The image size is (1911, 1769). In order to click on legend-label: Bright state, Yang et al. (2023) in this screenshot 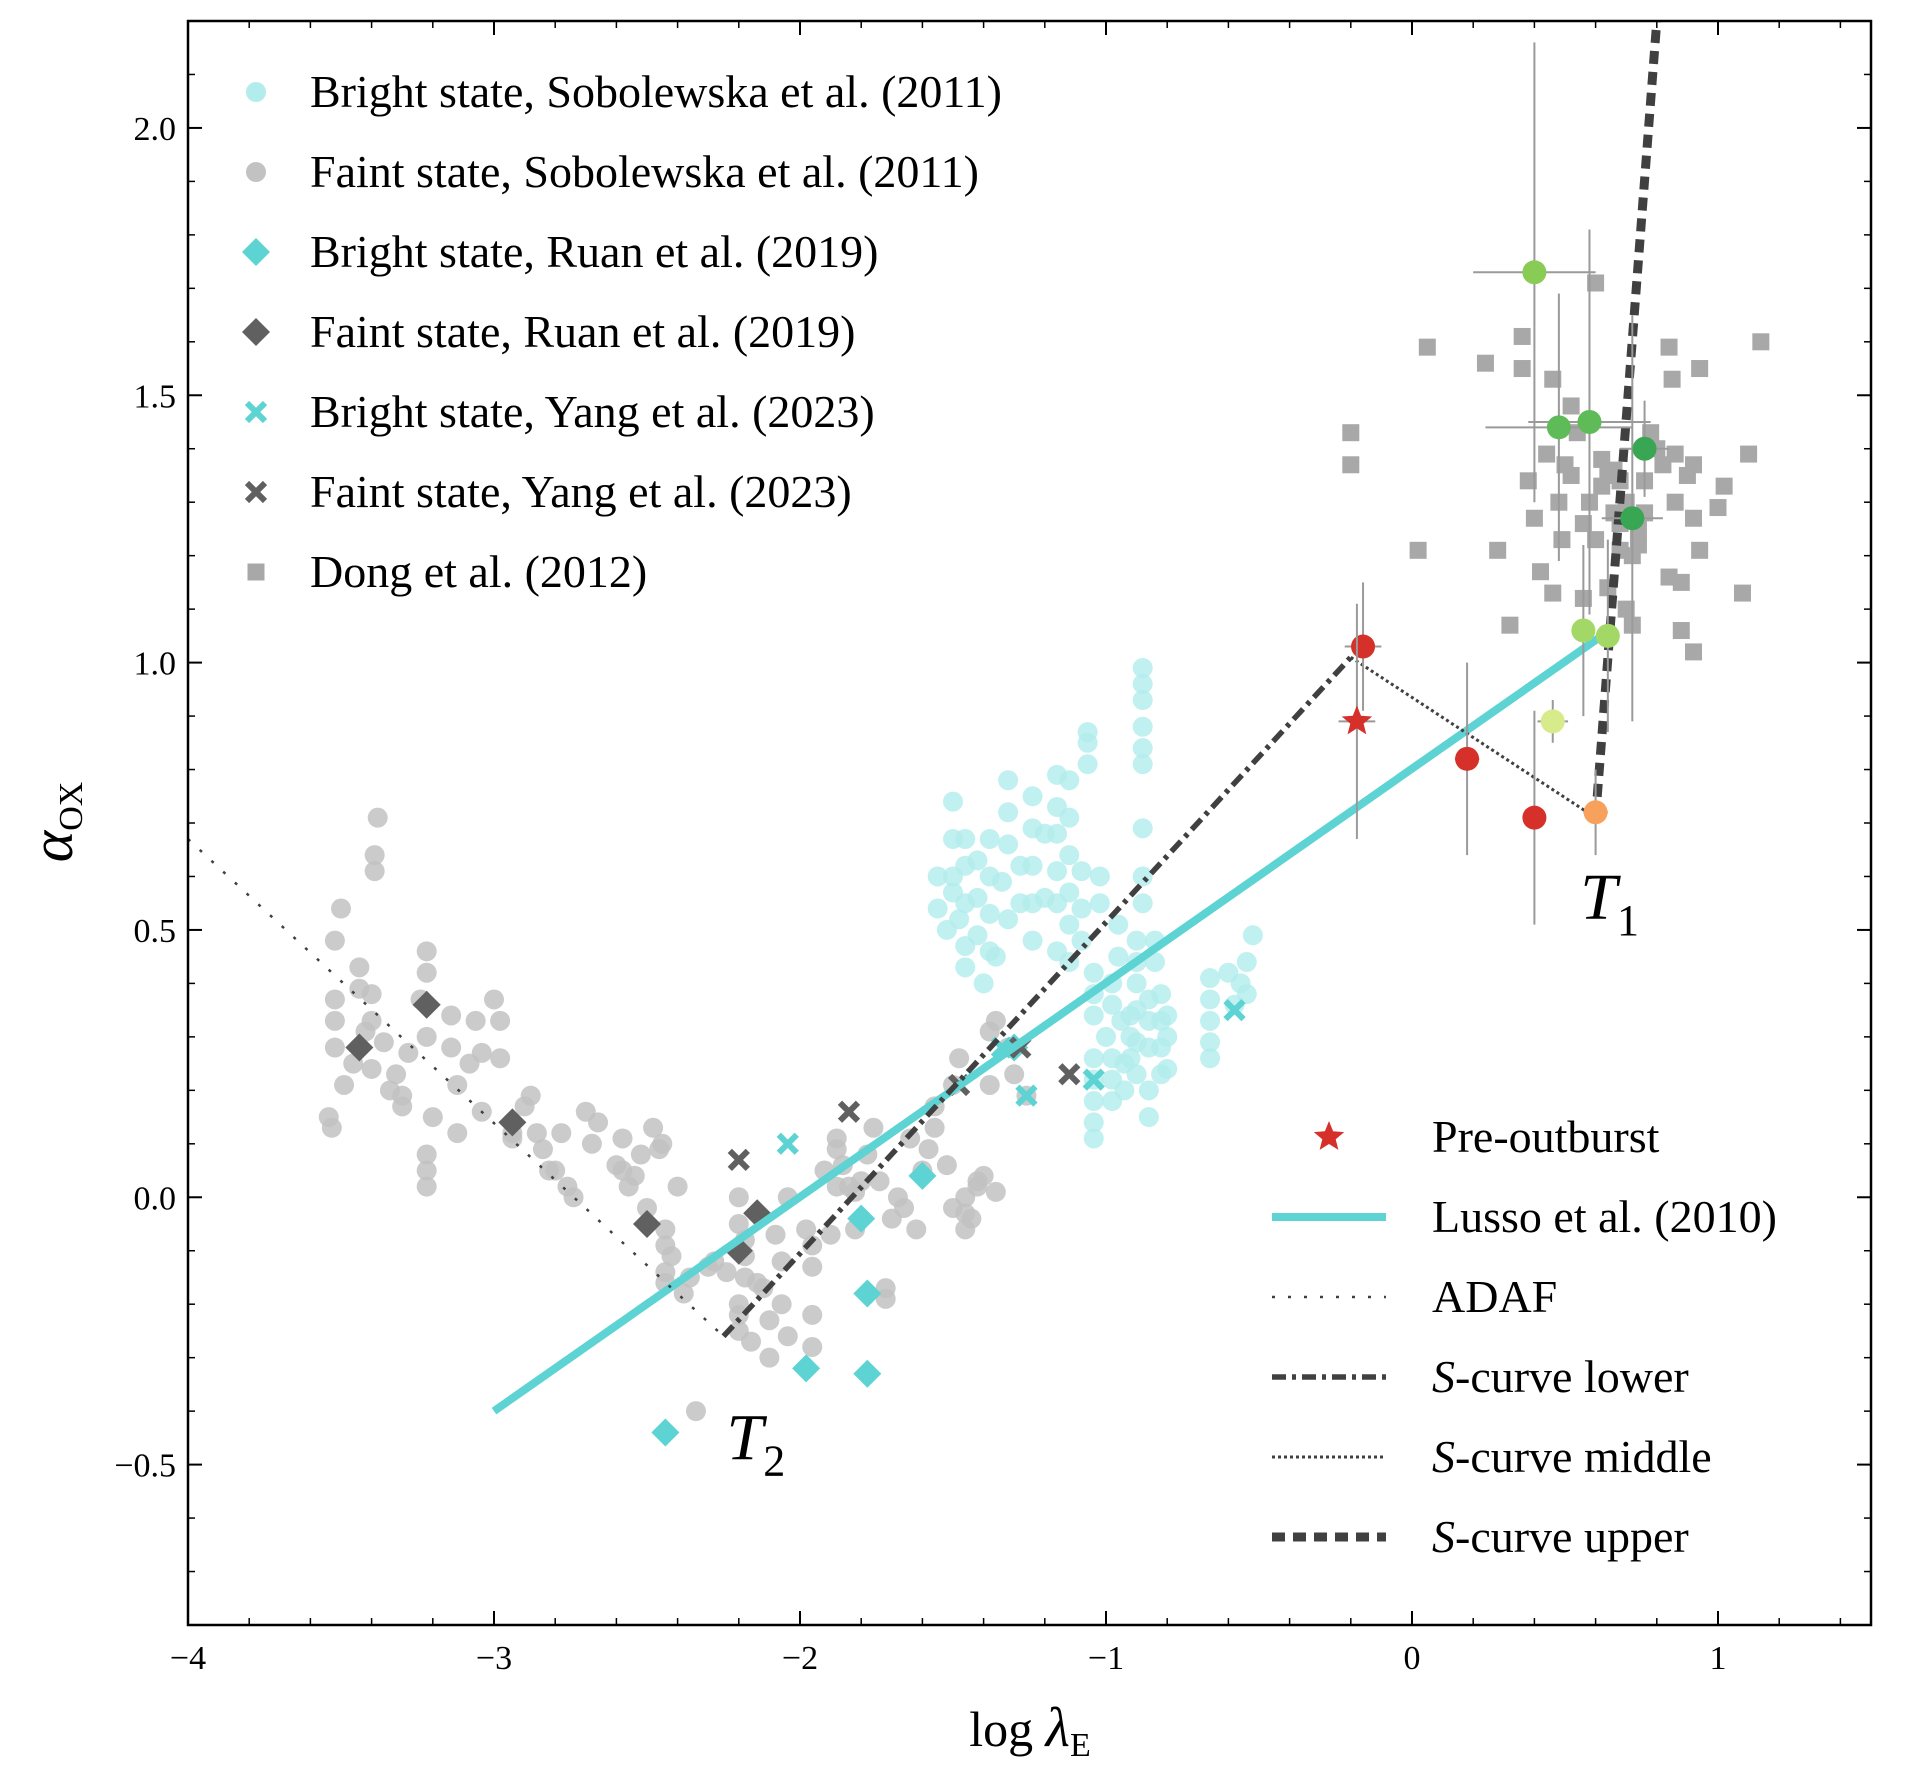, I will do `click(592, 411)`.